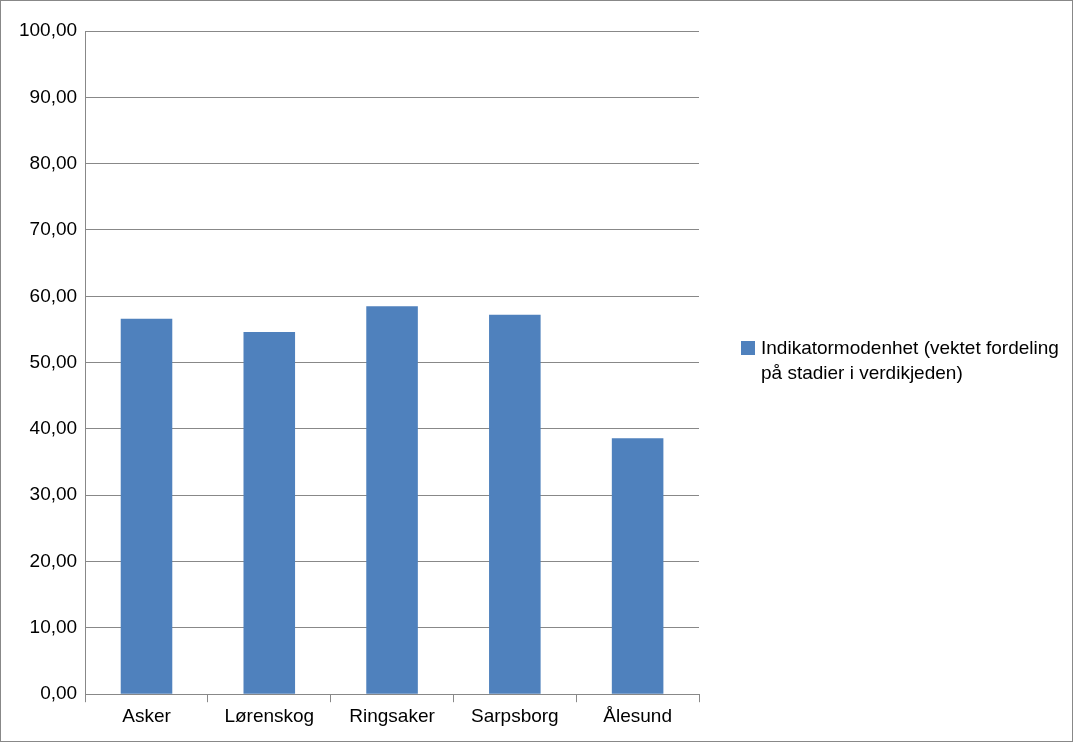 Image resolution: width=1073 pixels, height=742 pixels. Describe the element at coordinates (53, 162) in the screenshot. I see `y-tick-label: 80,00` at that location.